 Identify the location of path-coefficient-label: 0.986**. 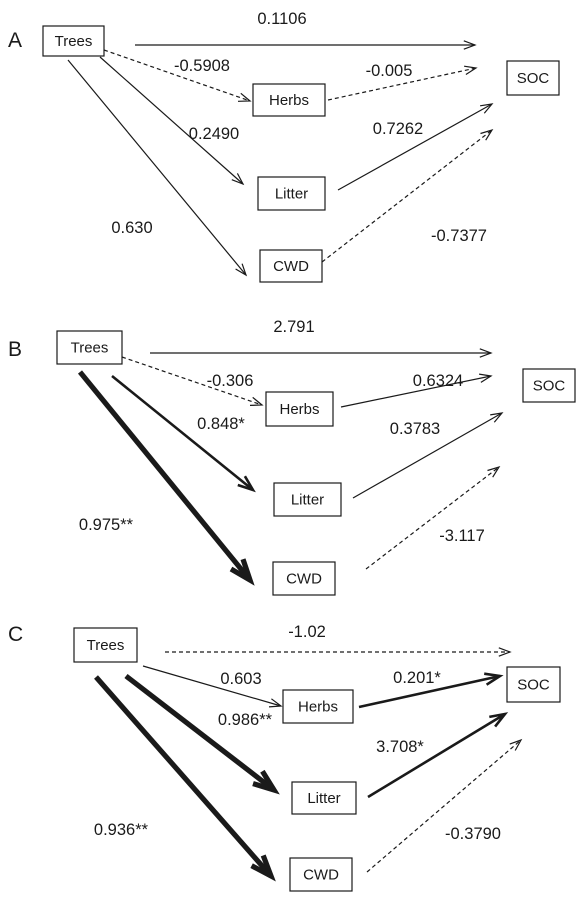
(245, 720).